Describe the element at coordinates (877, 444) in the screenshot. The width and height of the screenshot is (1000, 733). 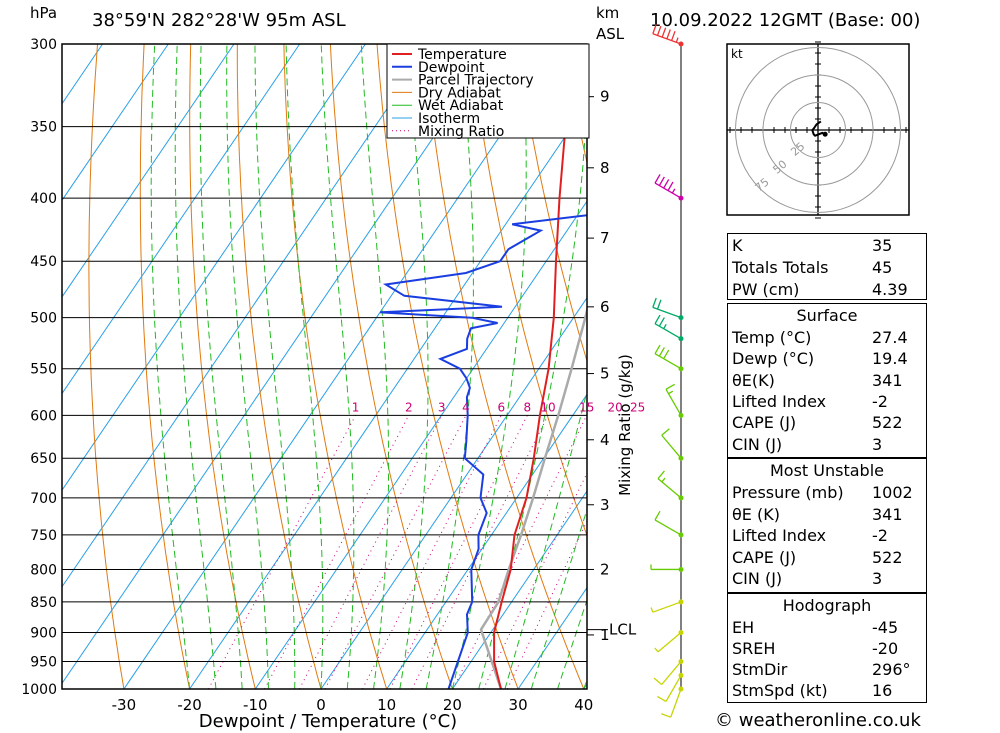
I see `surface-value: 3` at that location.